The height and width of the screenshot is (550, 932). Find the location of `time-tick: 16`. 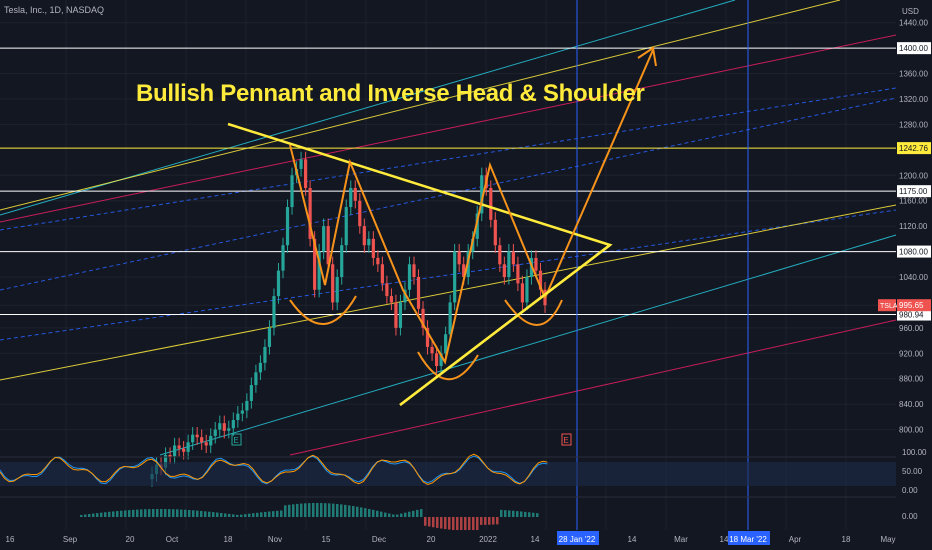

time-tick: 16 is located at coordinates (10, 539).